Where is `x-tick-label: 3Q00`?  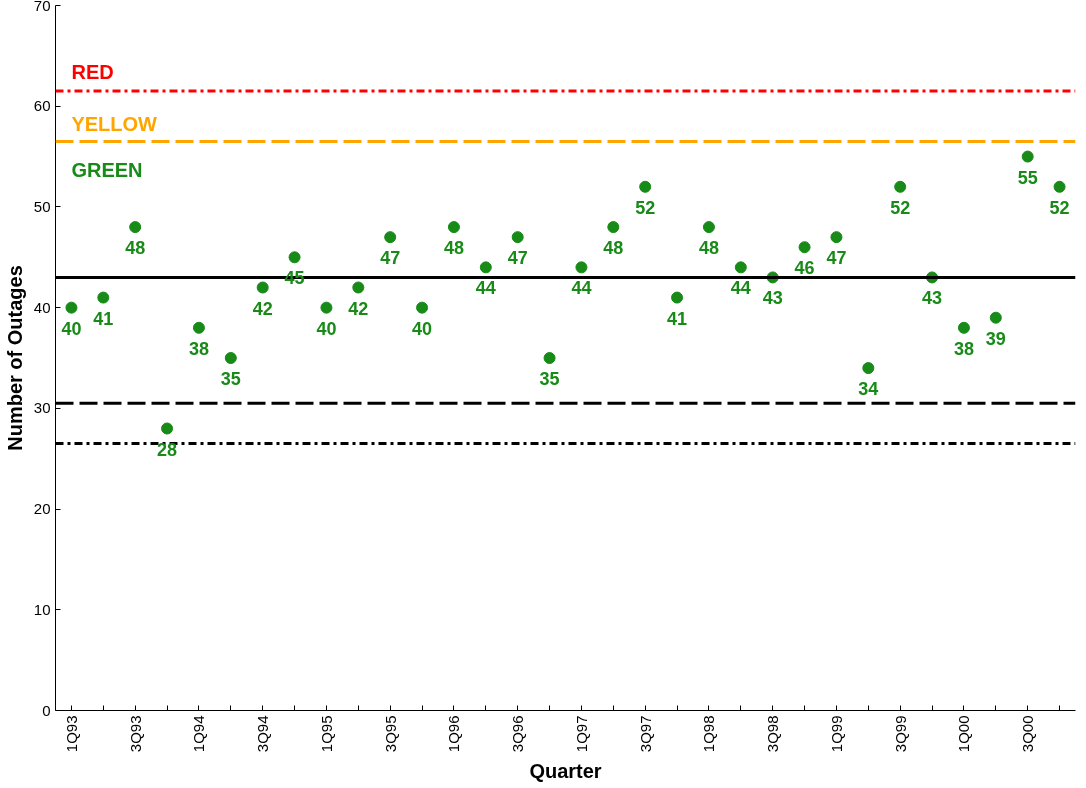 x-tick-label: 3Q00 is located at coordinates (1028, 734).